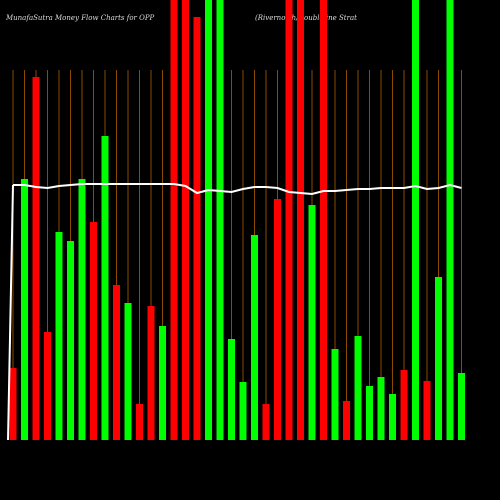 This screenshot has height=500, width=500. What do you see at coordinates (80, 18) in the screenshot?
I see `chart-title: MunafaSutra Money Flow Charts for OPP` at bounding box center [80, 18].